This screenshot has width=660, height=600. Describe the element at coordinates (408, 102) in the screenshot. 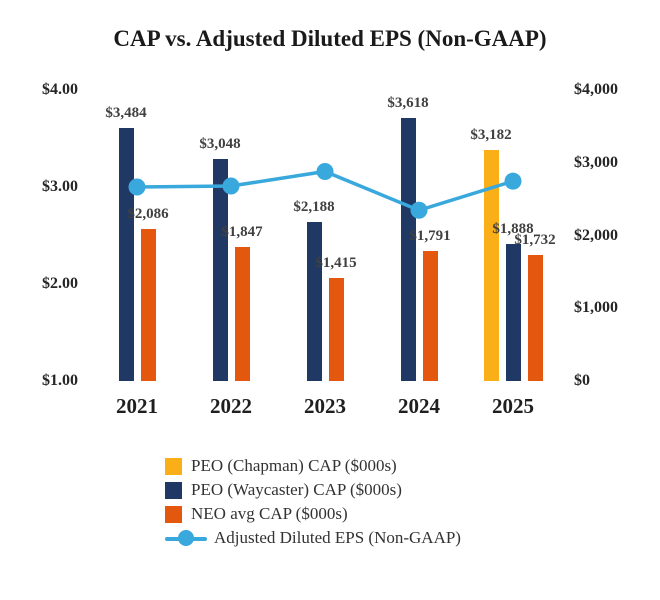

I see `bar-data-label: $3,618` at that location.